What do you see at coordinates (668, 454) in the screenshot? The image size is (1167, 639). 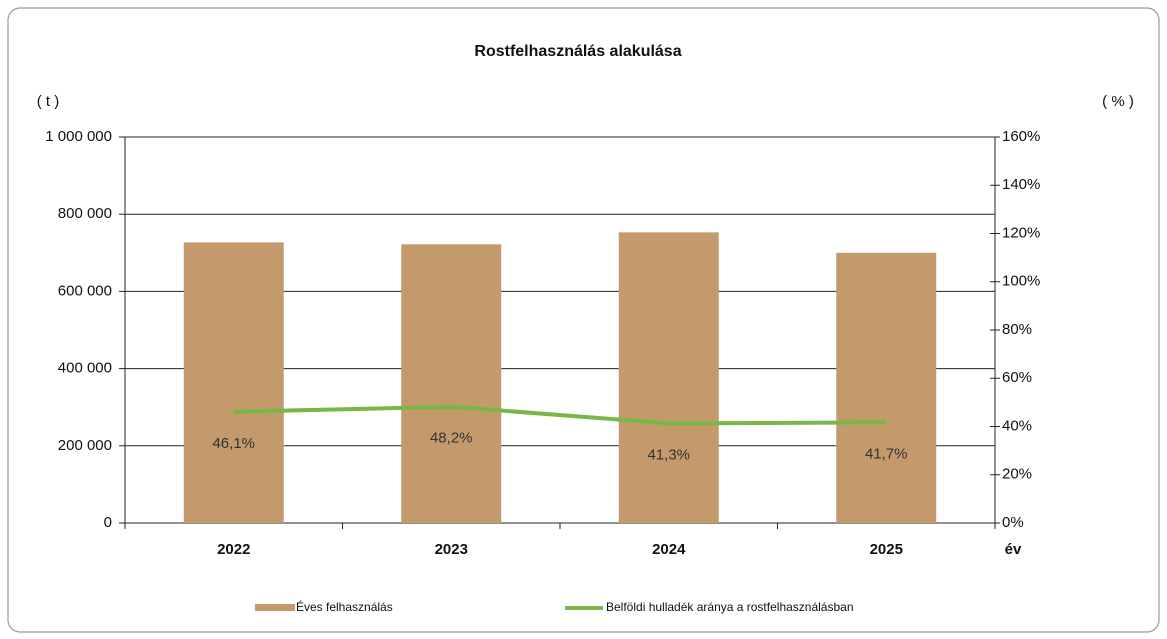 I see `data-label: 41,3%` at bounding box center [668, 454].